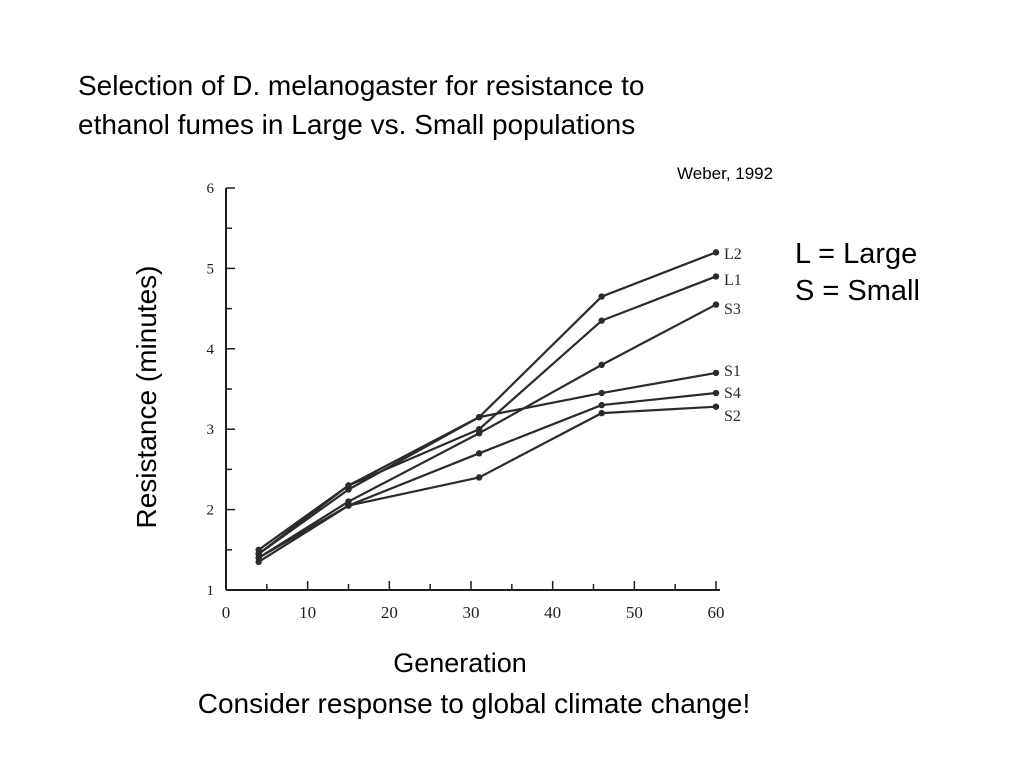 This screenshot has height=768, width=1024. Describe the element at coordinates (634, 612) in the screenshot. I see `x-tick-label: 50` at that location.